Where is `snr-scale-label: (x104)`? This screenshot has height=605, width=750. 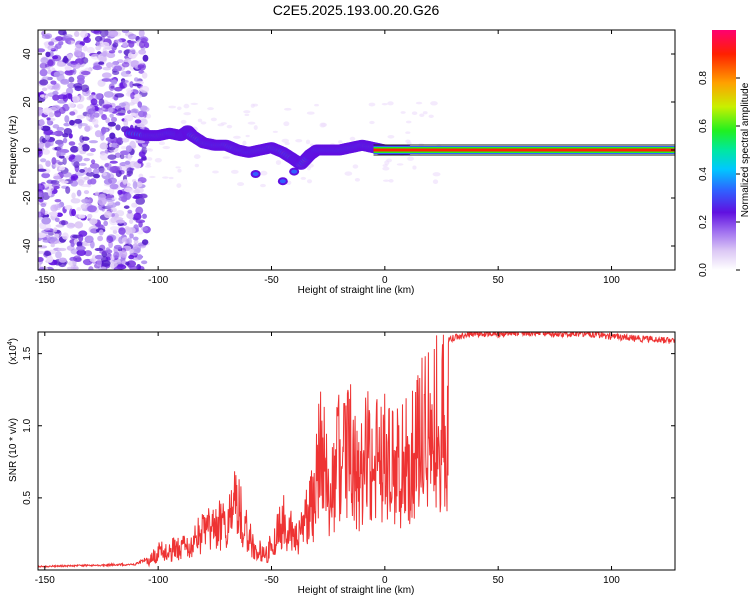
snr-scale-label: (x104) is located at coordinates (13, 351).